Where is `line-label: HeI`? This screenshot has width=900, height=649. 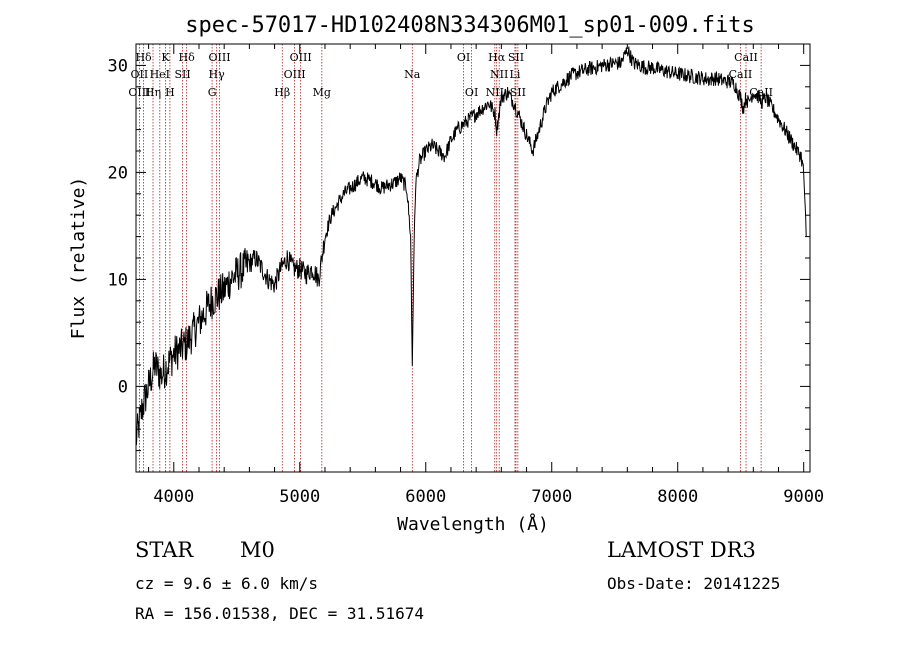
line-label: HeI is located at coordinates (160, 74).